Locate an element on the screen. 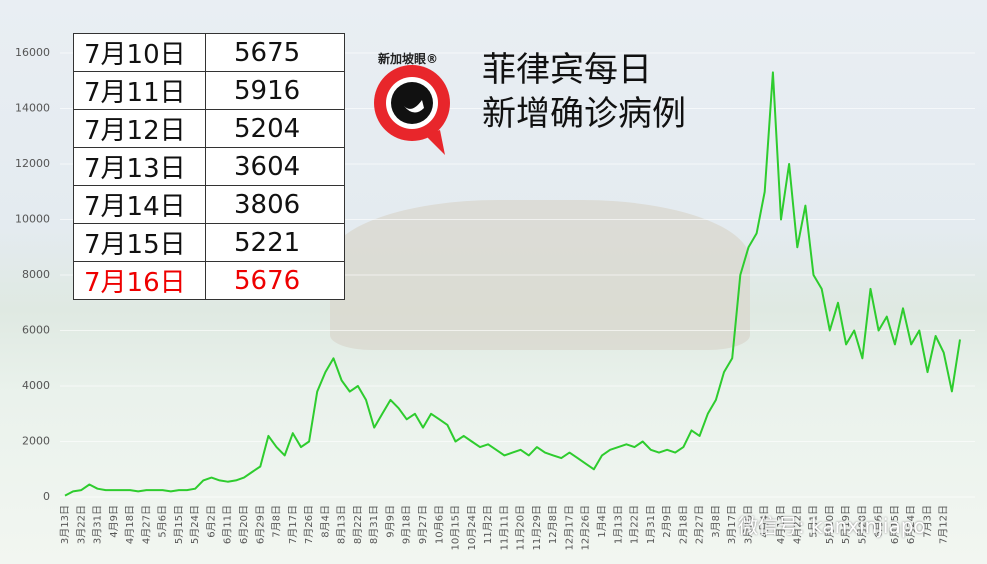 The height and width of the screenshot is (564, 987). table-row: 7月16日 5676 is located at coordinates (209, 280).